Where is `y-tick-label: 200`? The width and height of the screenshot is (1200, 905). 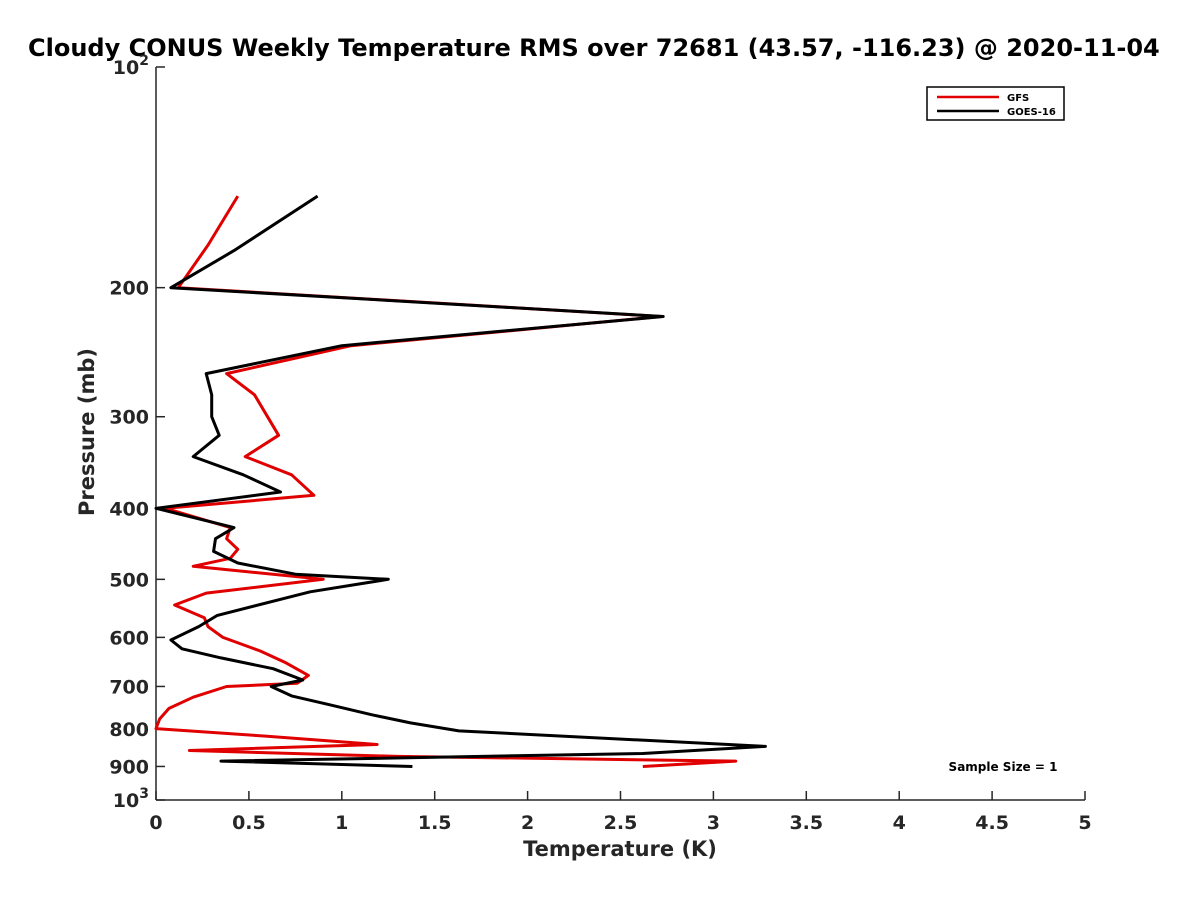
y-tick-label: 200 is located at coordinates (129, 289).